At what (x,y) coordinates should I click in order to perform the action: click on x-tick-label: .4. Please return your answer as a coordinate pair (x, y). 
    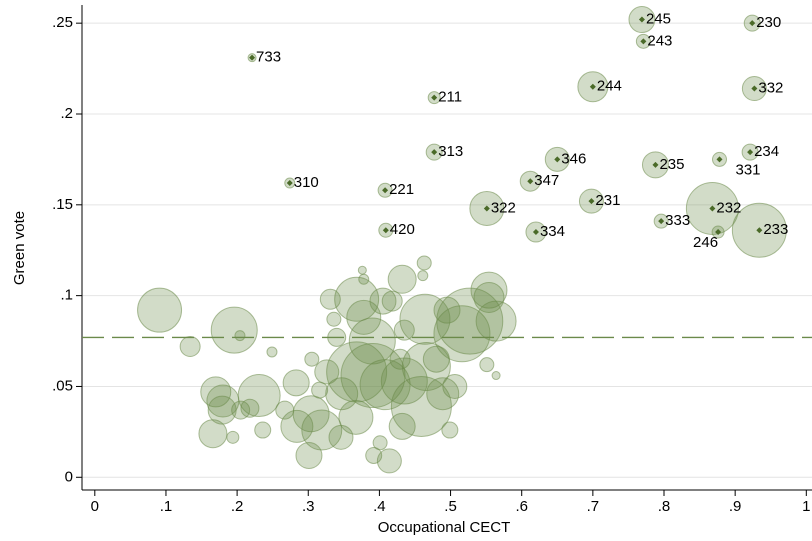
    Looking at the image, I should click on (379, 506).